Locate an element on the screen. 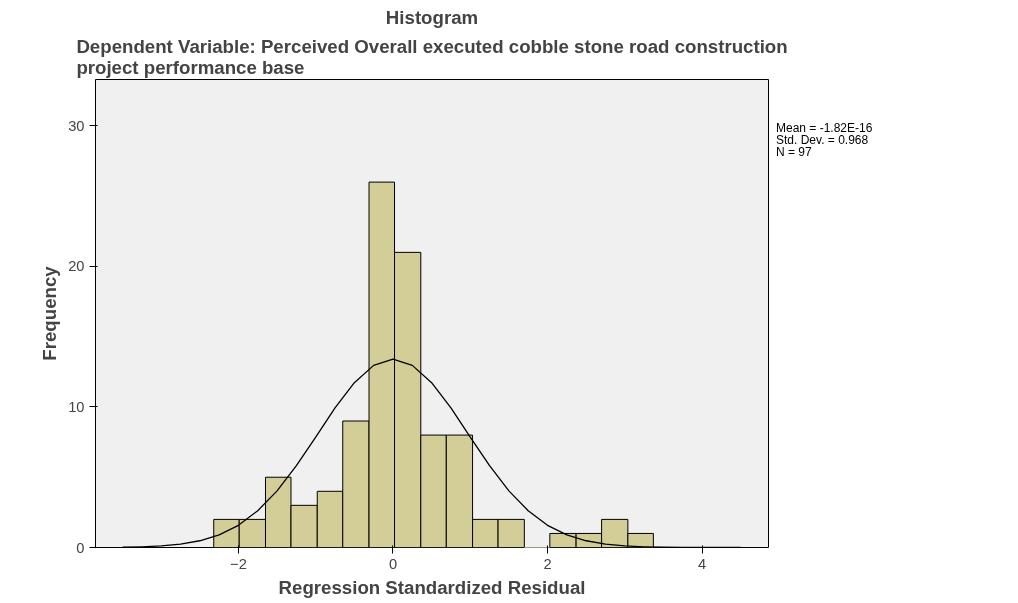 This screenshot has height=603, width=1018. y-tick-label: 30 is located at coordinates (76, 125).